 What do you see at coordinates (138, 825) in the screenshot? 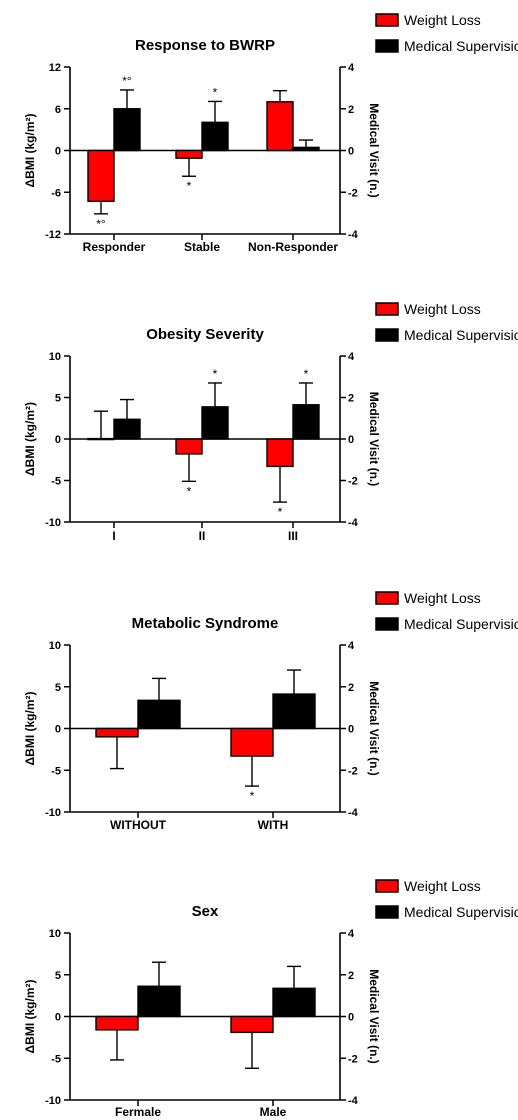
I see `x-tick-label: WITHOUT` at bounding box center [138, 825].